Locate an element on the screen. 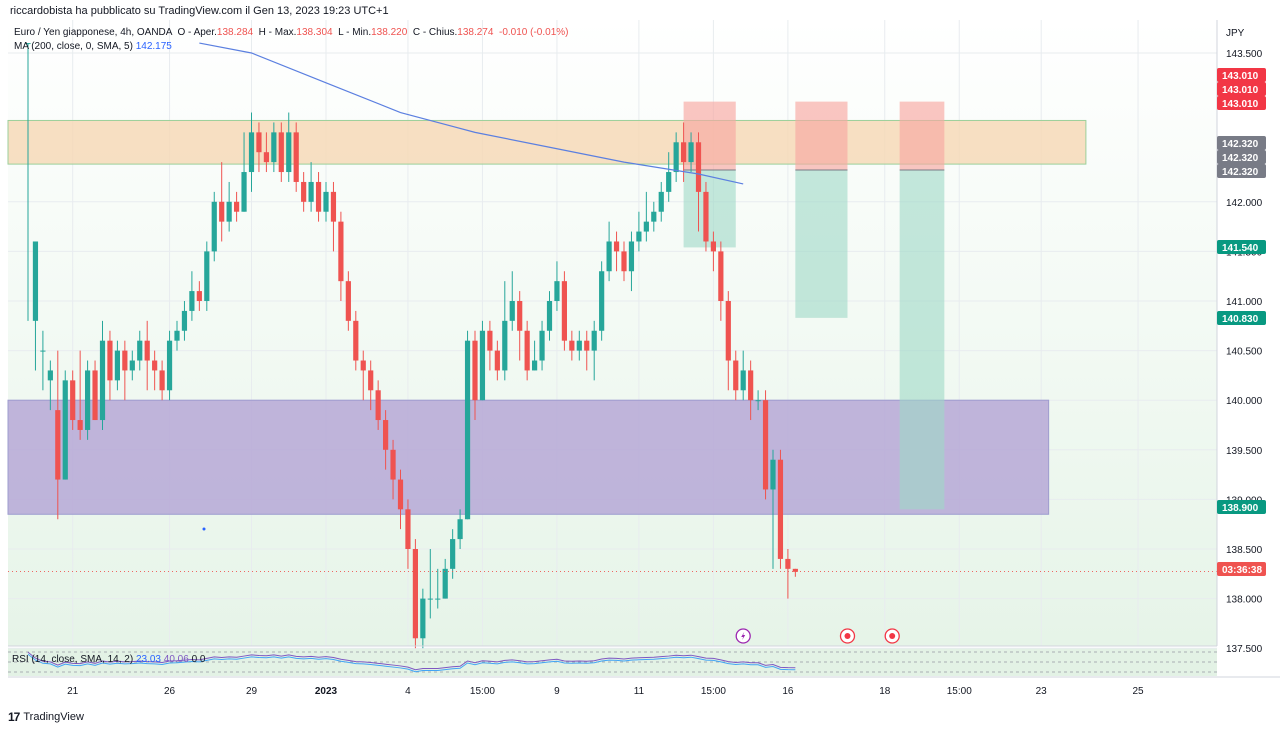 The height and width of the screenshot is (731, 1280). ma-value: 142.175 is located at coordinates (153, 46).